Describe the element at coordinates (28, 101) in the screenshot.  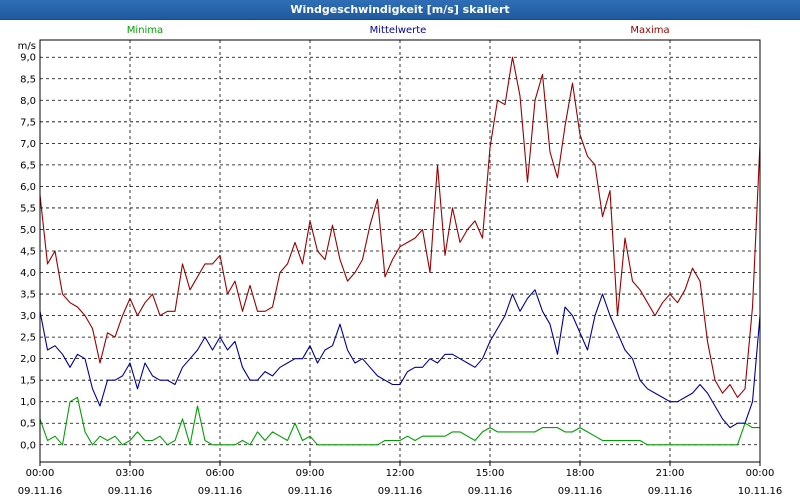
I see `y-tick-label: 8,0` at that location.